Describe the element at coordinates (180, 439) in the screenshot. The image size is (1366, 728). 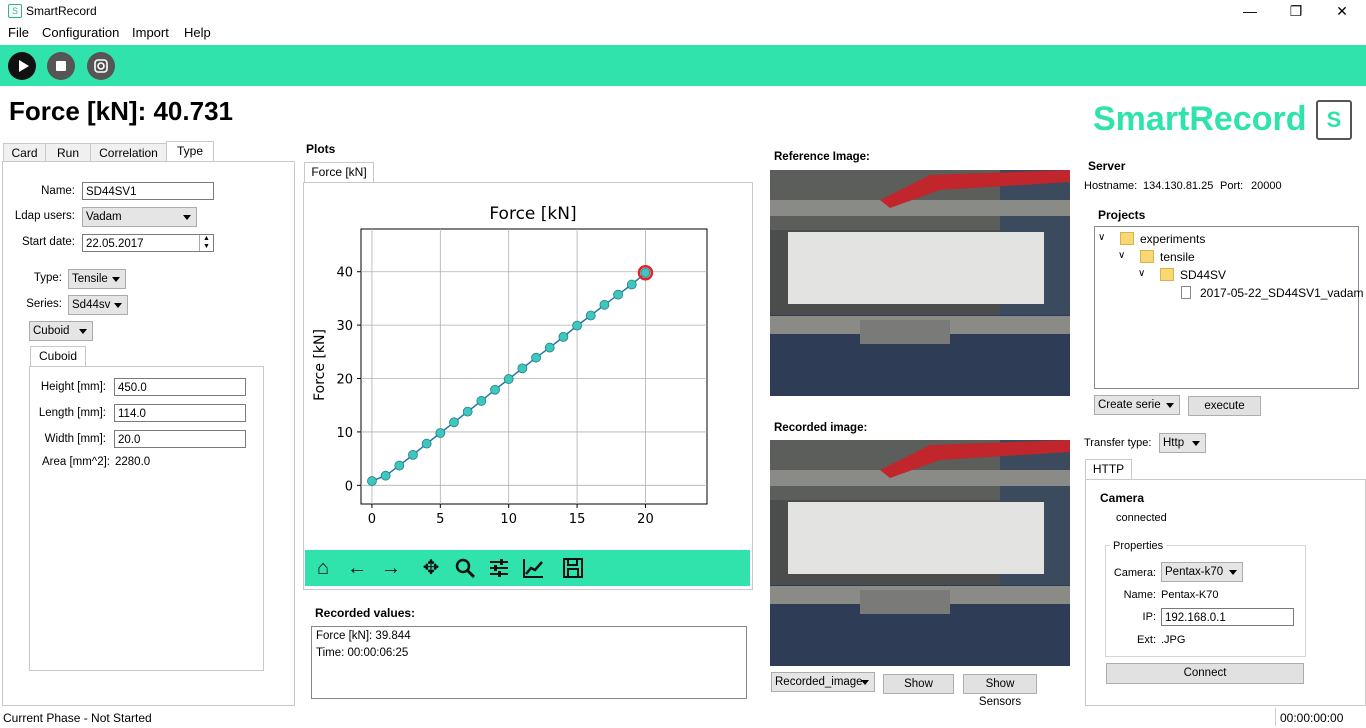
I see `width-field: 20.0` at that location.